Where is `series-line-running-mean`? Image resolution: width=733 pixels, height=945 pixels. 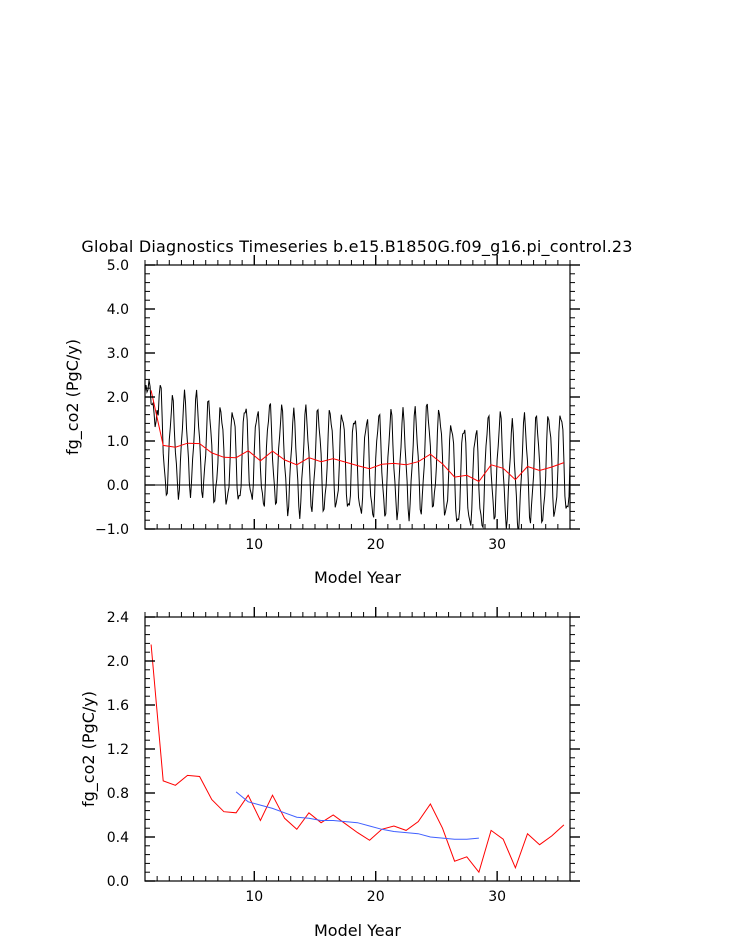 series-line-running-mean is located at coordinates (357, 815).